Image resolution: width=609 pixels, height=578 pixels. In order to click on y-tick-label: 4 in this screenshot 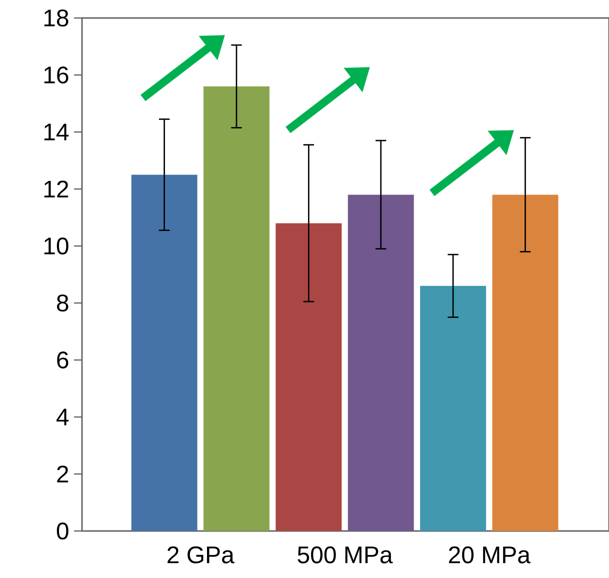, I will do `click(62, 417)`.